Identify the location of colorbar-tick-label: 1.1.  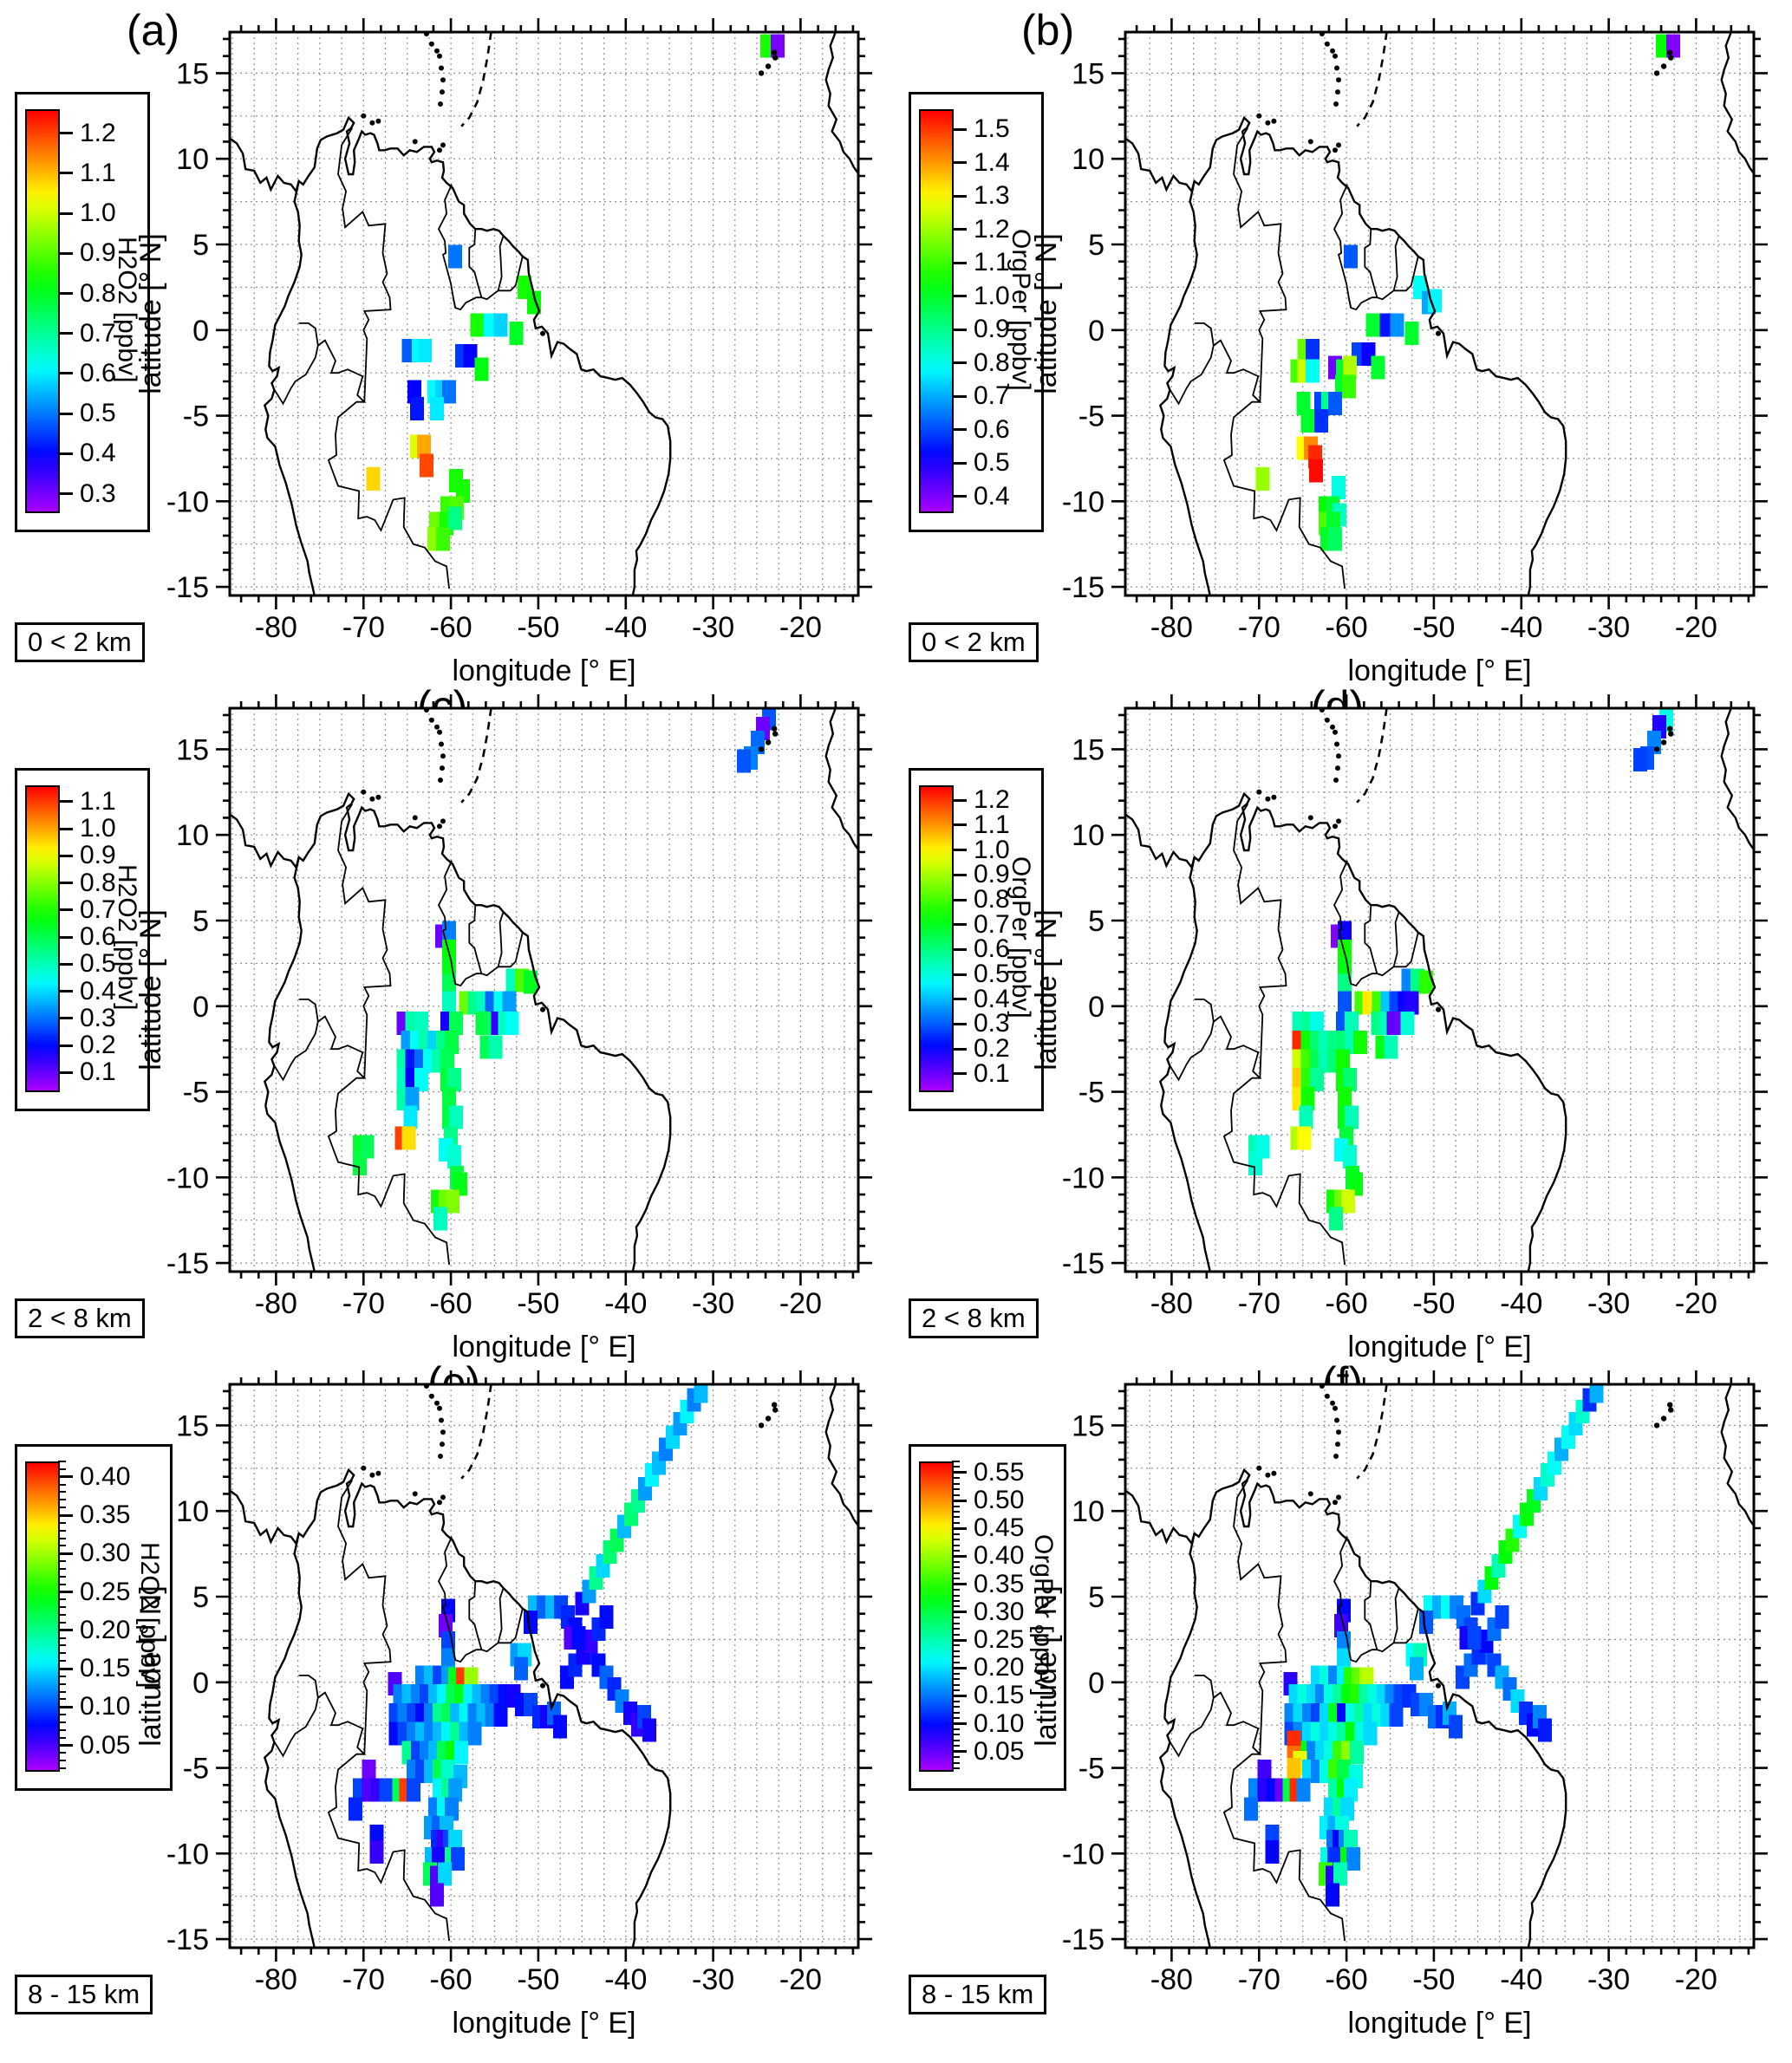
(98, 801).